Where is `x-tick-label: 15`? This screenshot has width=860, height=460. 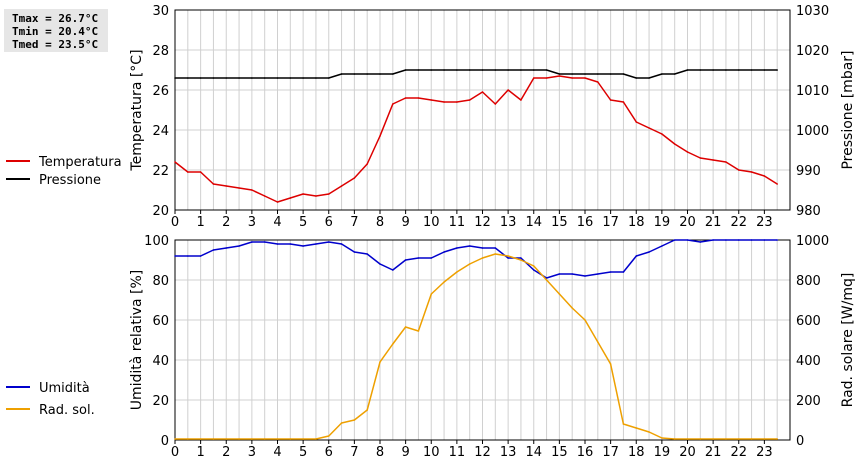
x-tick-label: 15 is located at coordinates (559, 222).